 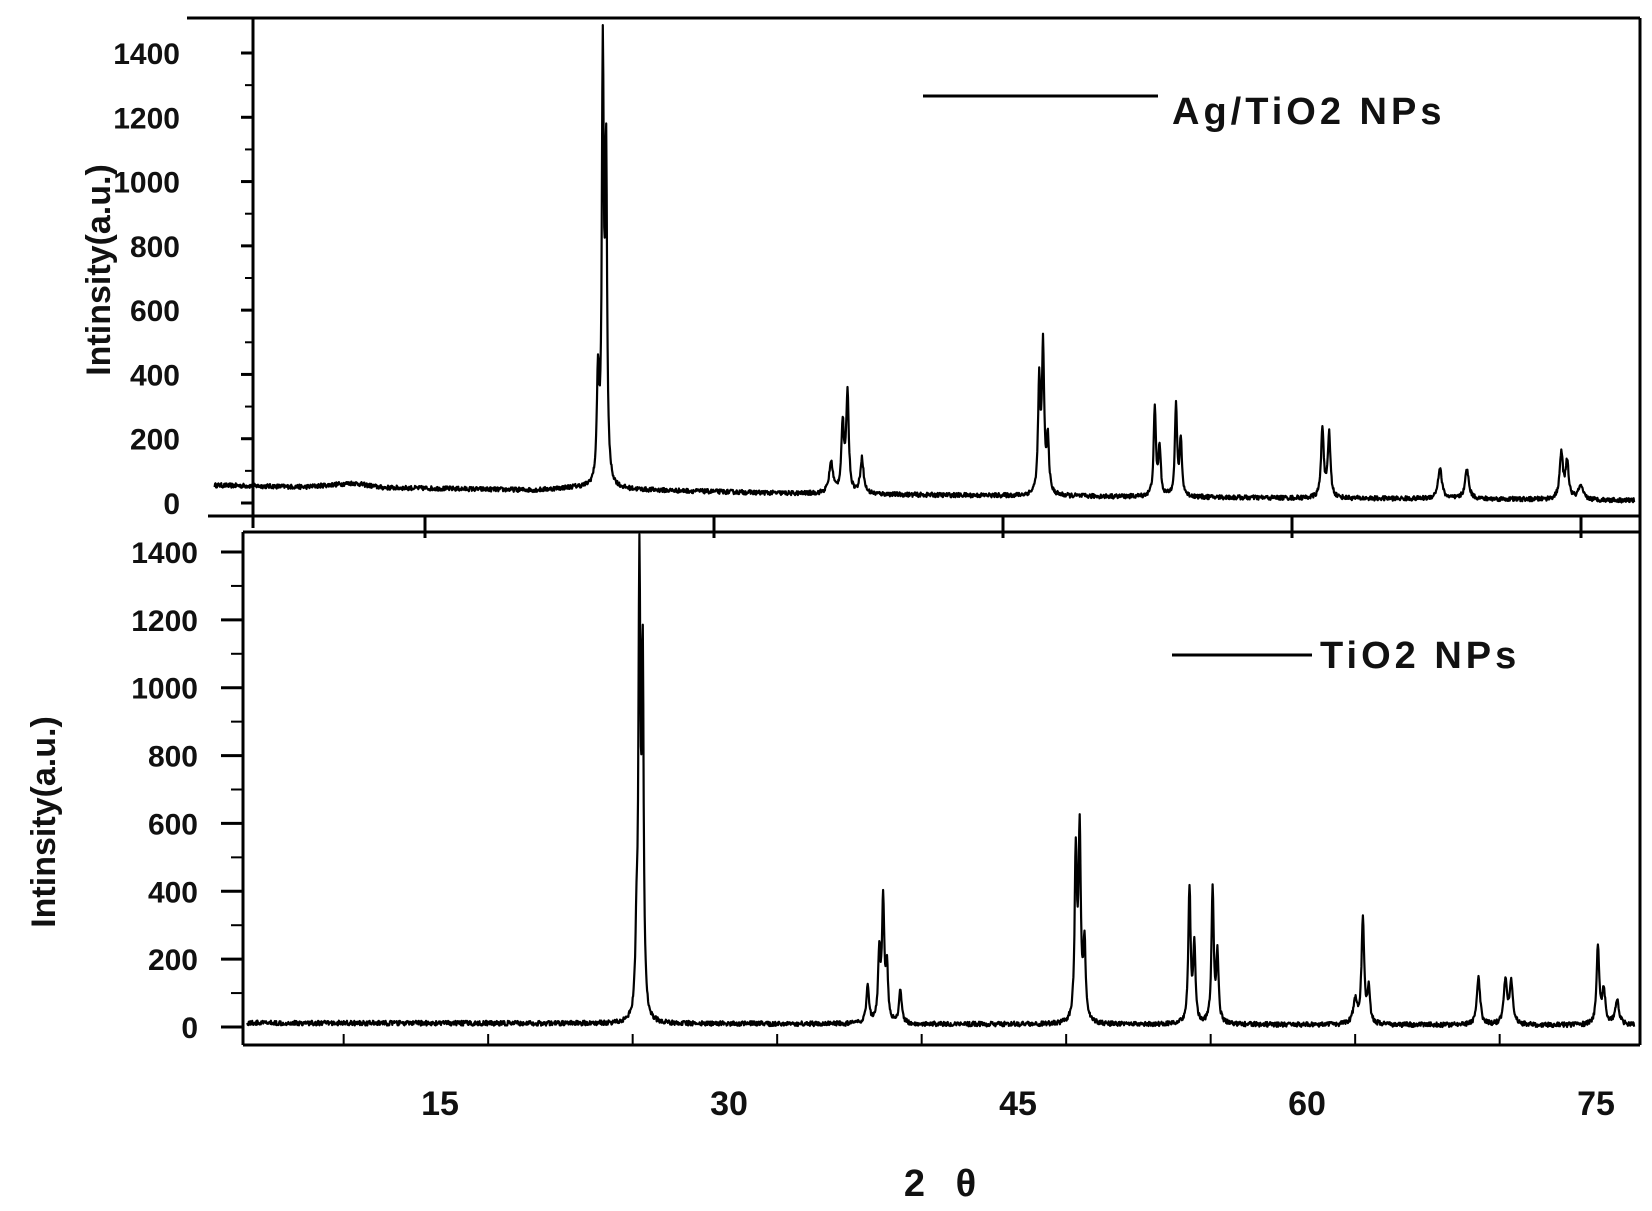 What do you see at coordinates (729, 1104) in the screenshot?
I see `x-tick-label: 30` at bounding box center [729, 1104].